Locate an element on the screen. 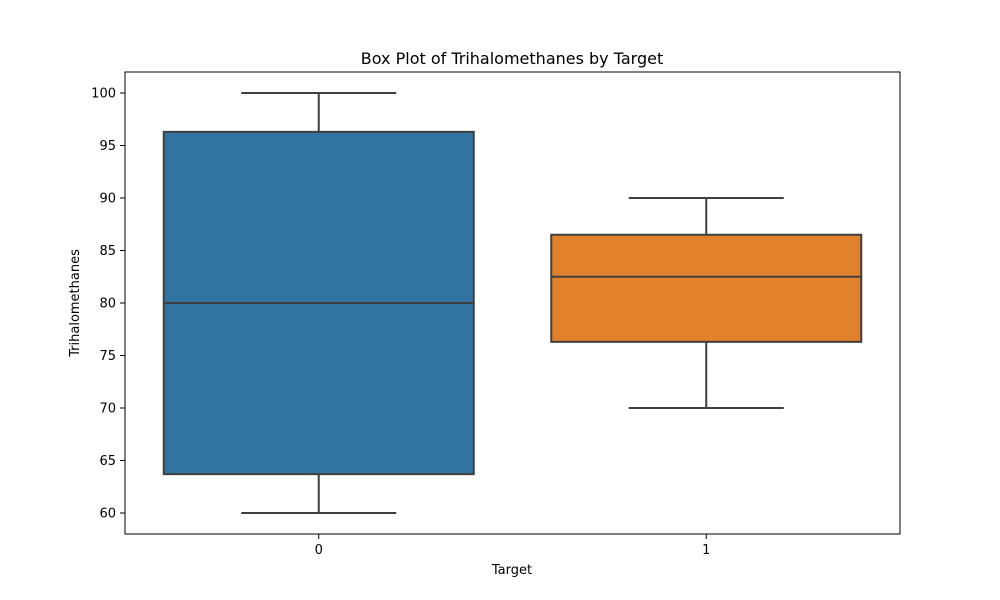  y-tick-label: 85 is located at coordinates (107, 251).